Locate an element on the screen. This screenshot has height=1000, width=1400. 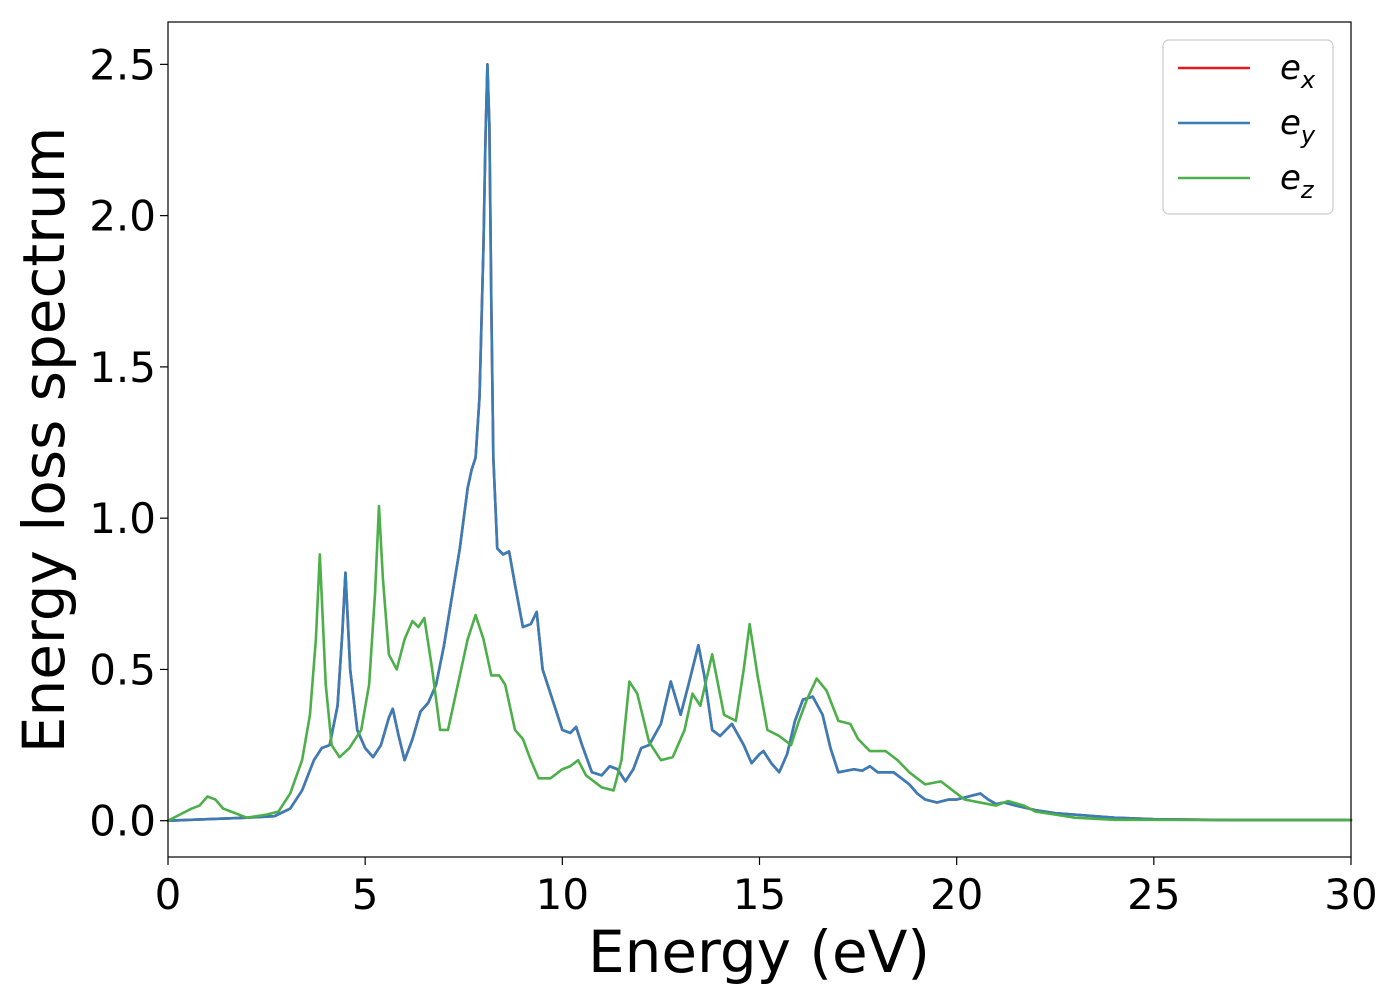
x-tick-label: 15 is located at coordinates (759, 894).